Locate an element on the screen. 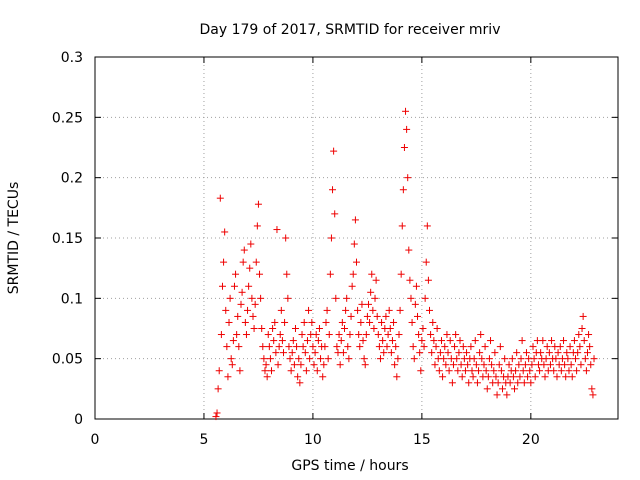  y-tick-label: 0.25 is located at coordinates (67, 118).